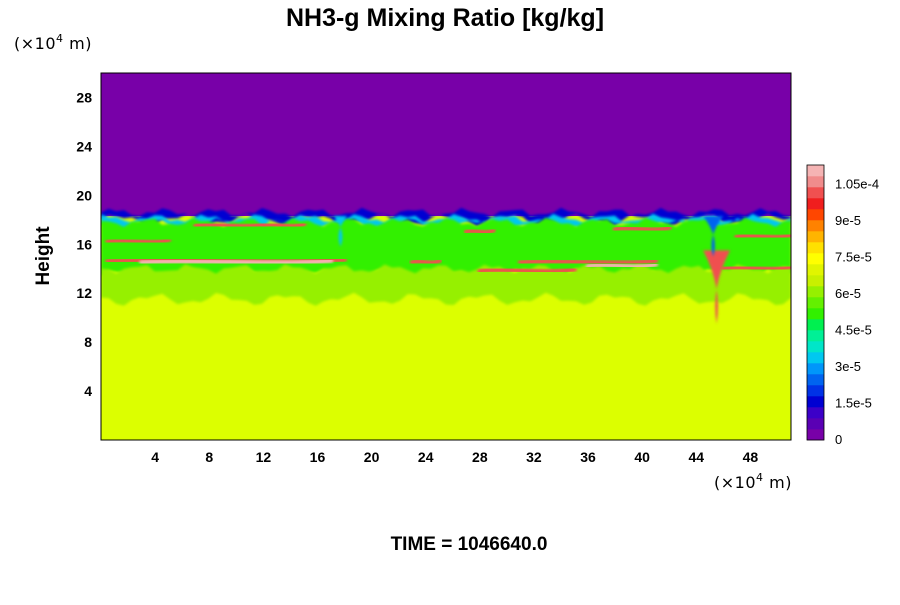  What do you see at coordinates (853, 257) in the screenshot?
I see `colorbar-tick-label: 7.5e-5` at bounding box center [853, 257].